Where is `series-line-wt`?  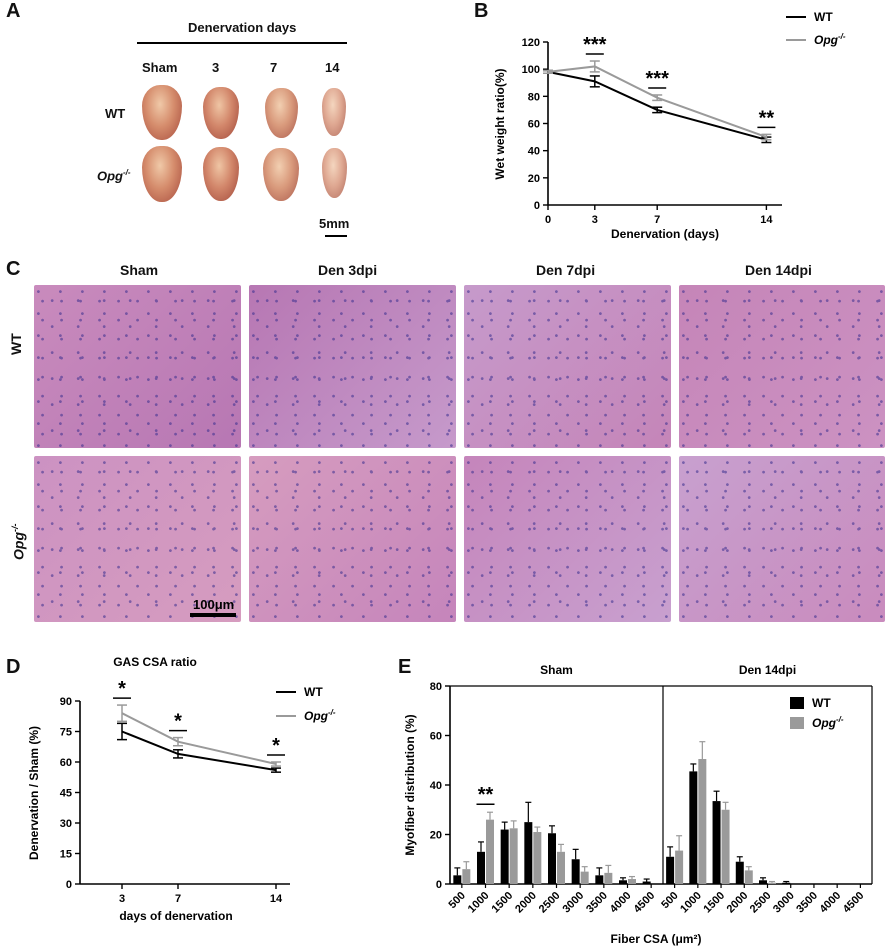 series-line-wt is located at coordinates (657, 105).